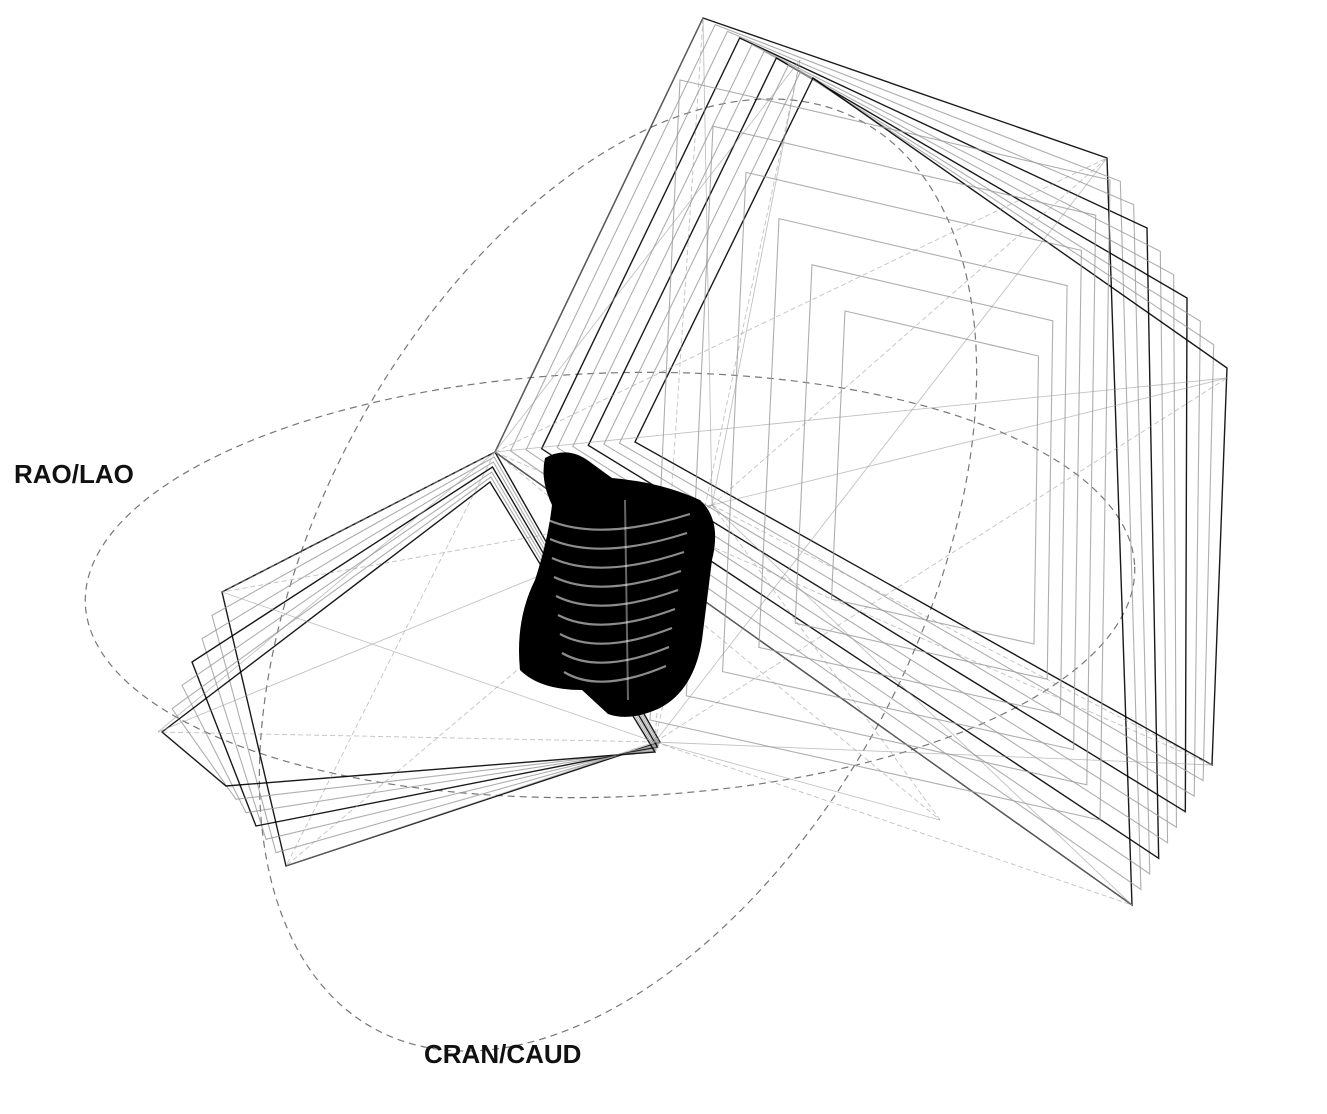  I want to click on cran-caud-label: CRAN/CAUD, so click(503, 1054).